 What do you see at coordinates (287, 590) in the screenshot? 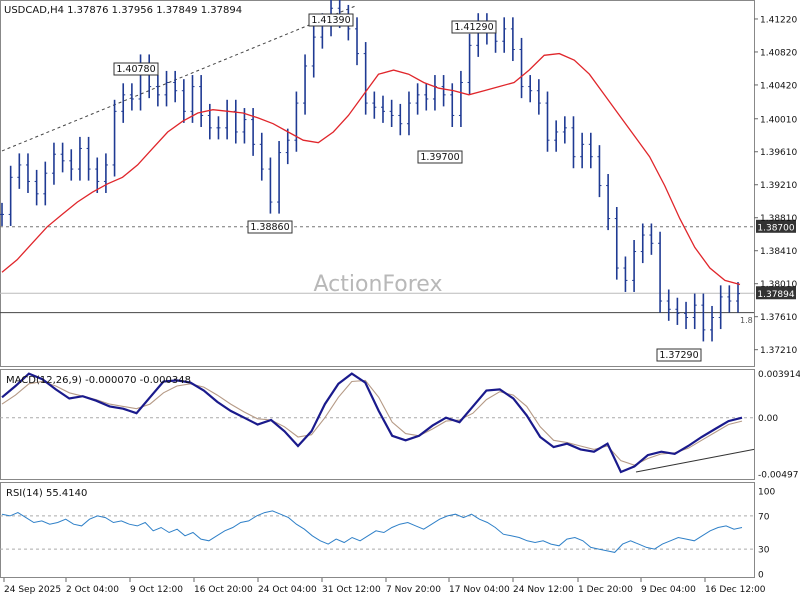
I see `x-tick-label: 24 Oct 04:00` at bounding box center [287, 590].